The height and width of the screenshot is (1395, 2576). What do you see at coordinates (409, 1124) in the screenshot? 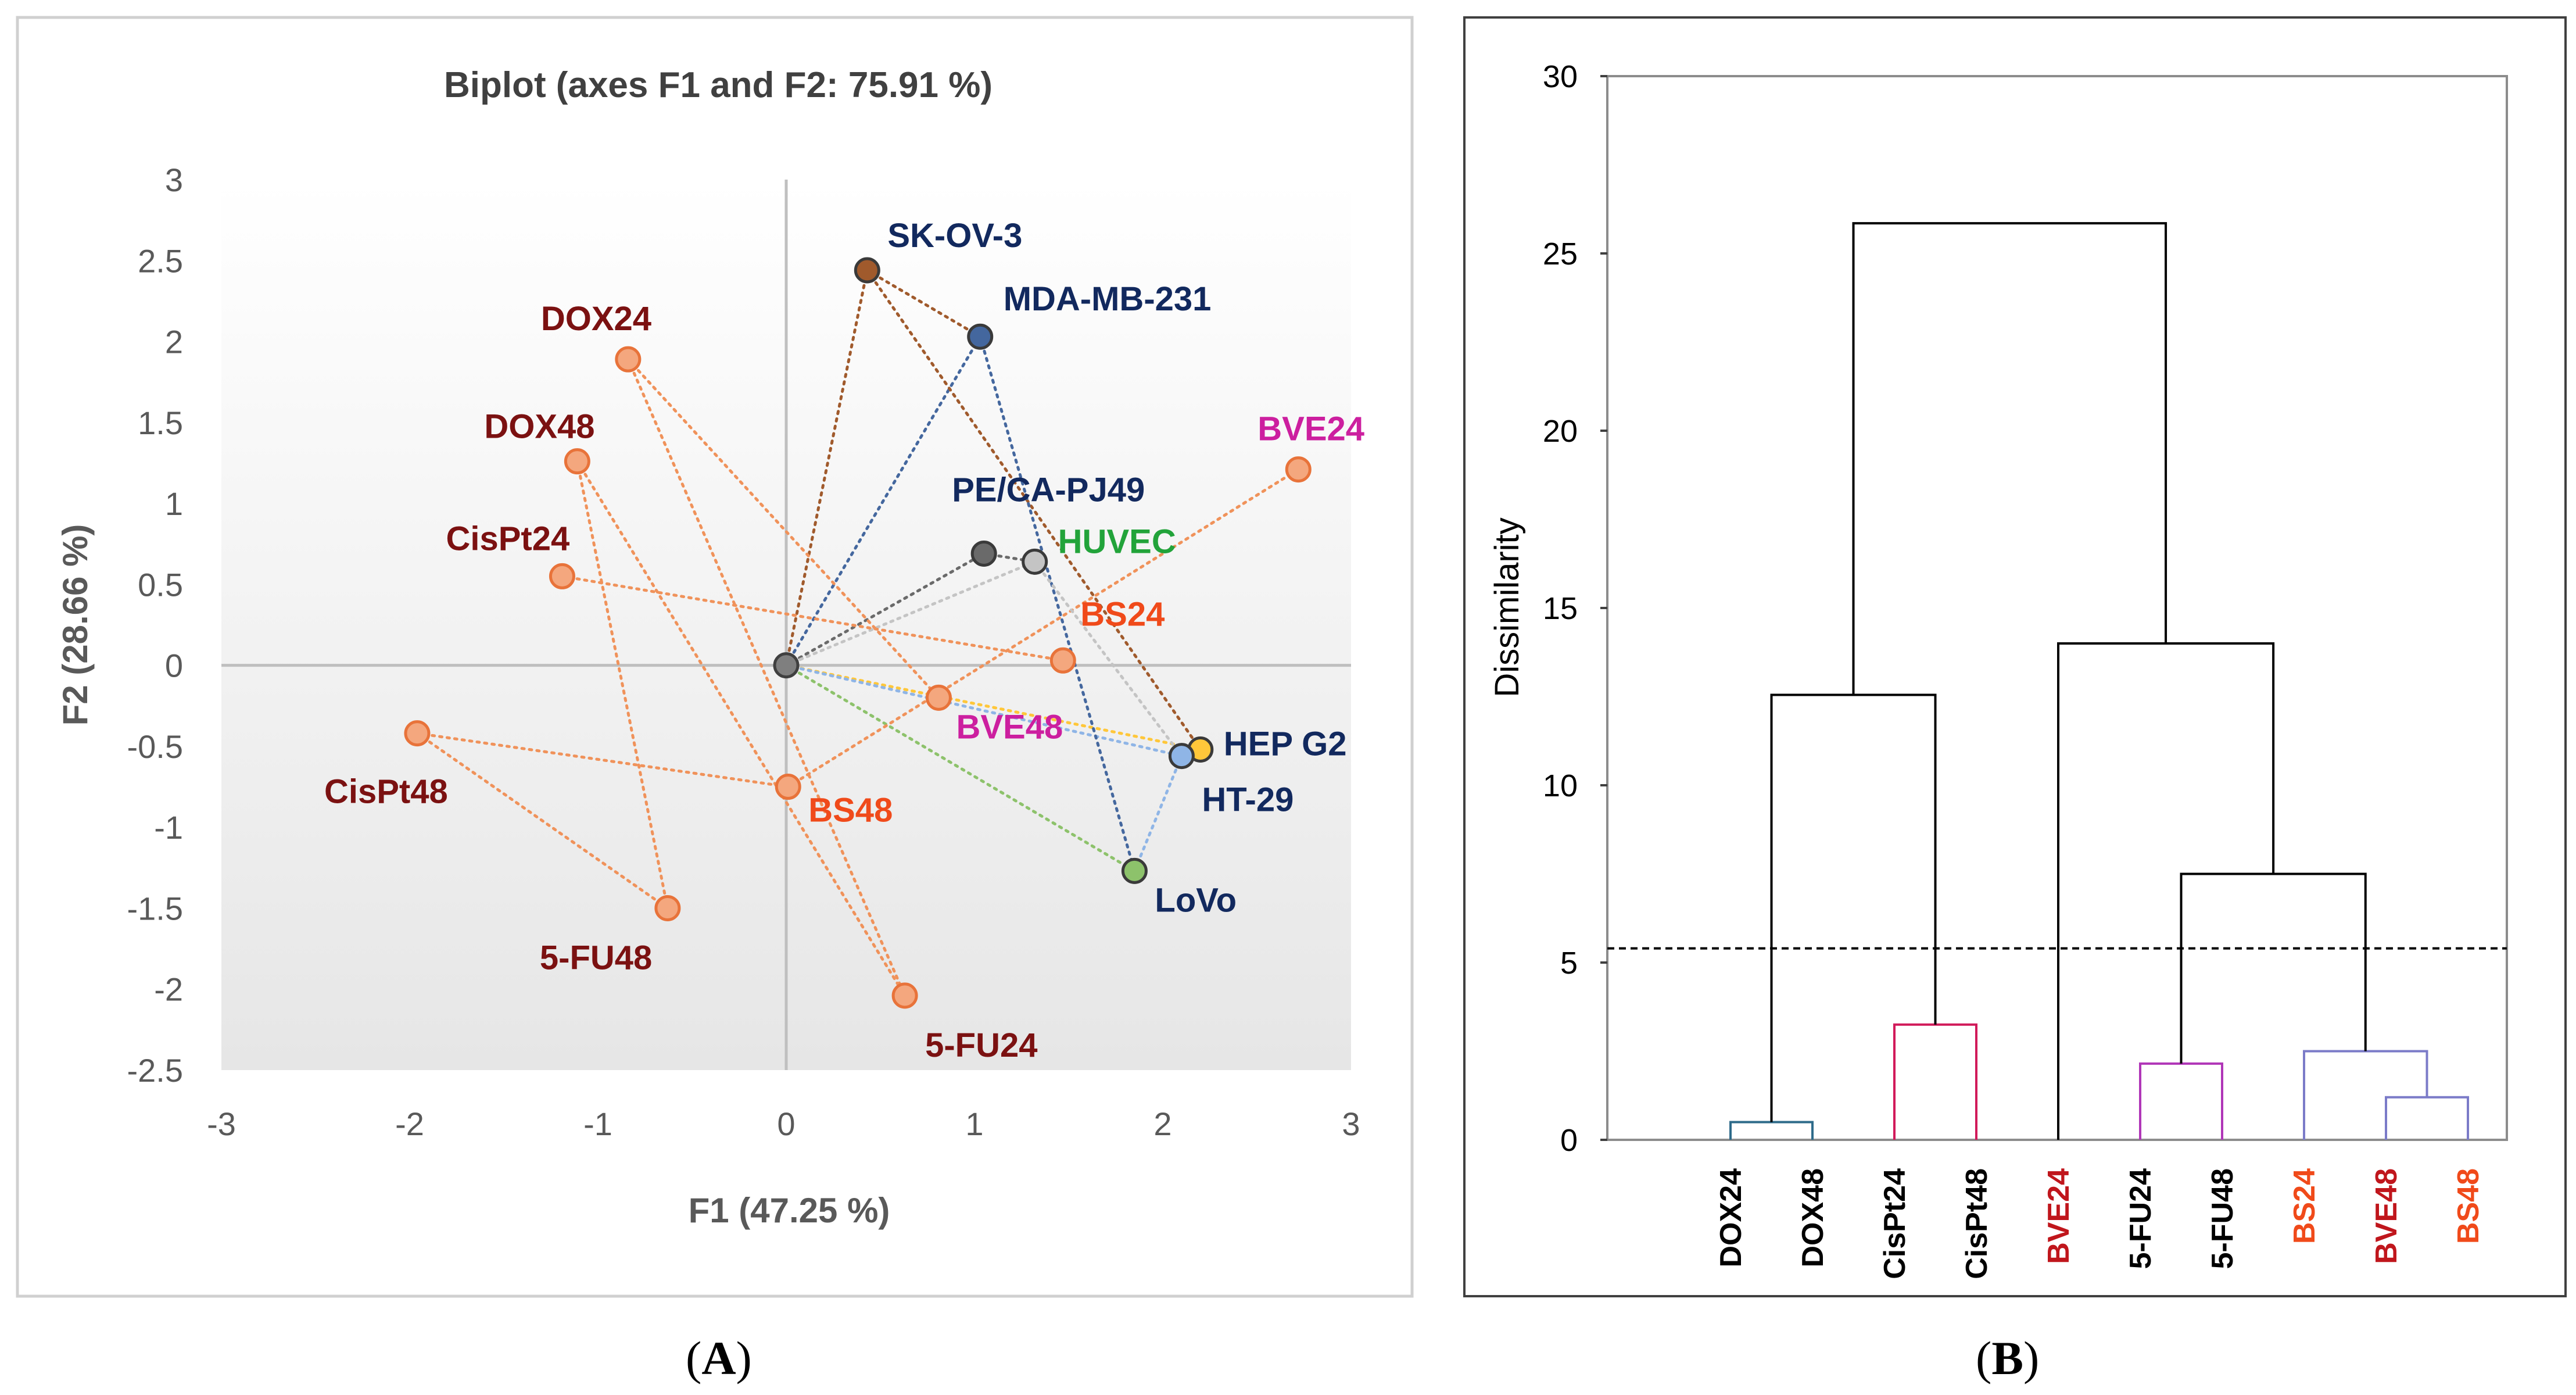
I see `x-tick-label: -2` at bounding box center [409, 1124].